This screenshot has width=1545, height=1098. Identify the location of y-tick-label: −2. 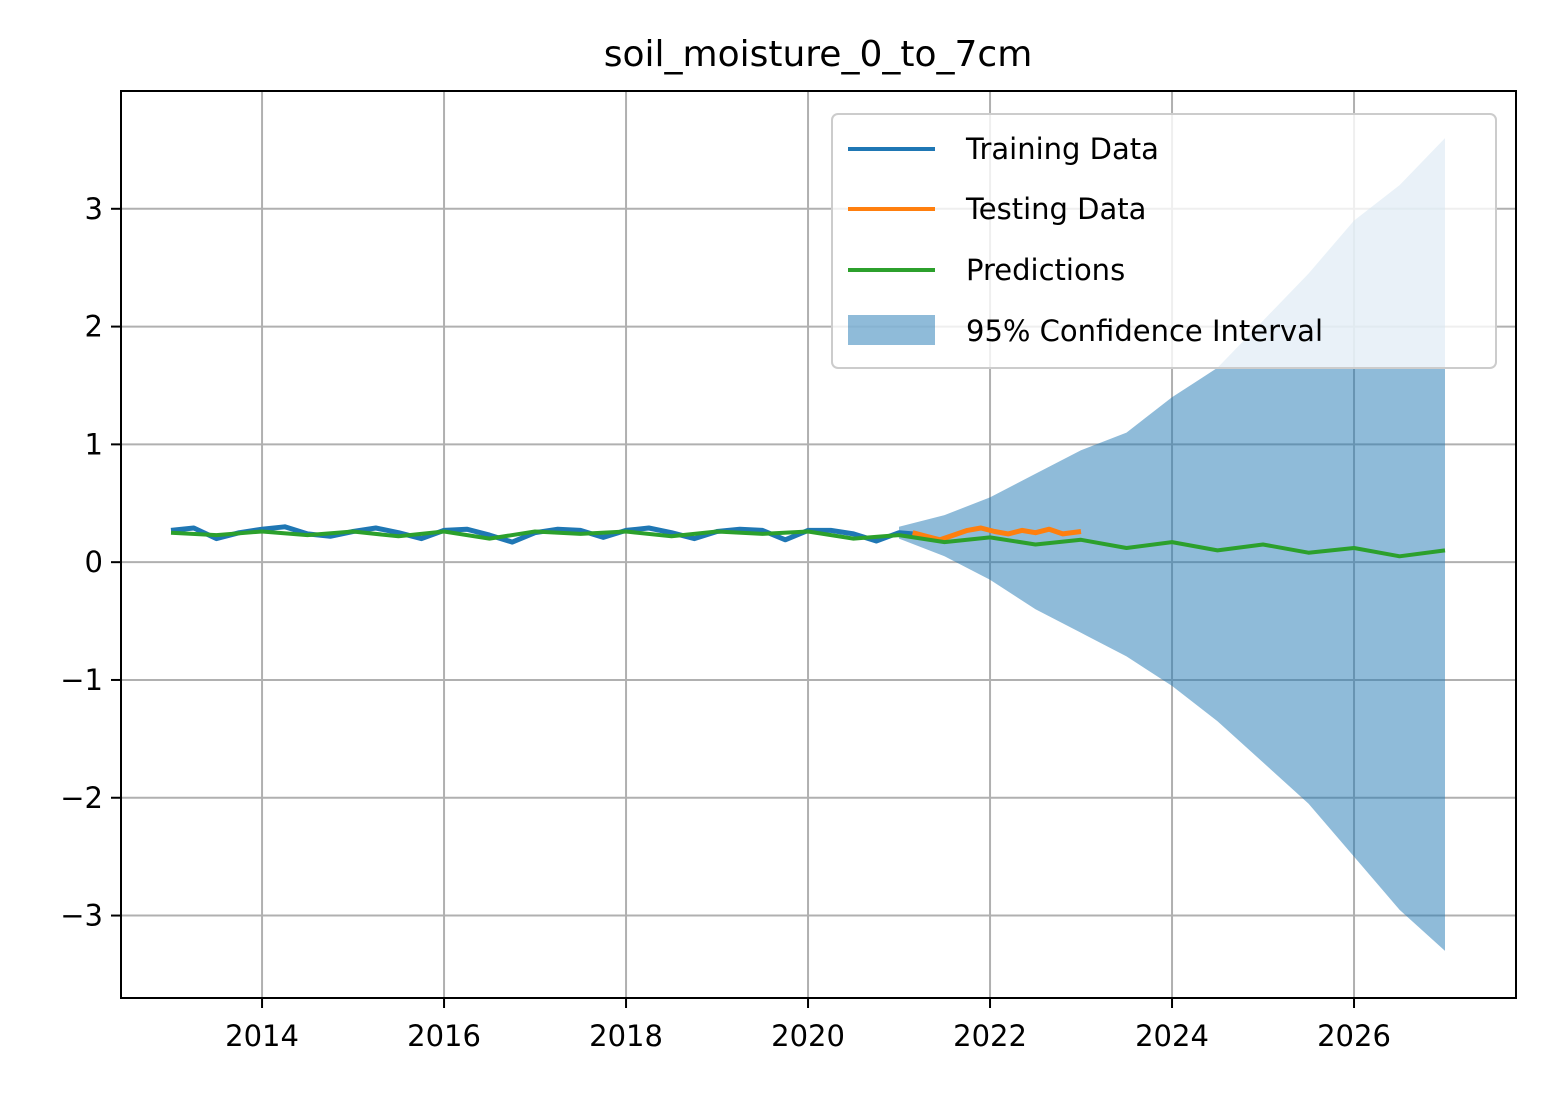
(81, 798).